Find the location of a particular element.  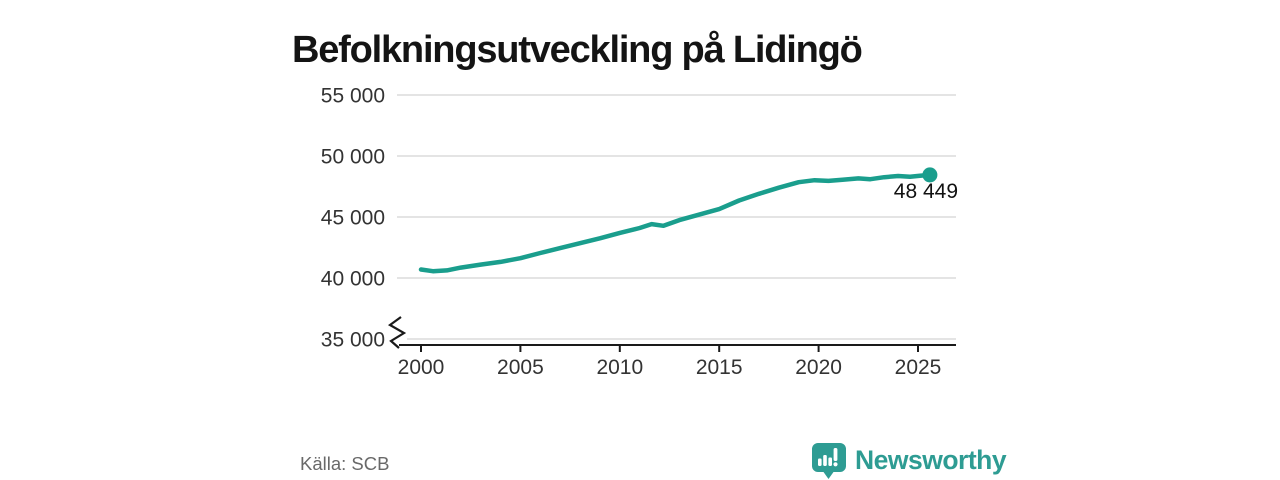

y-axis-tick-label: 35 000 is located at coordinates (353, 340).